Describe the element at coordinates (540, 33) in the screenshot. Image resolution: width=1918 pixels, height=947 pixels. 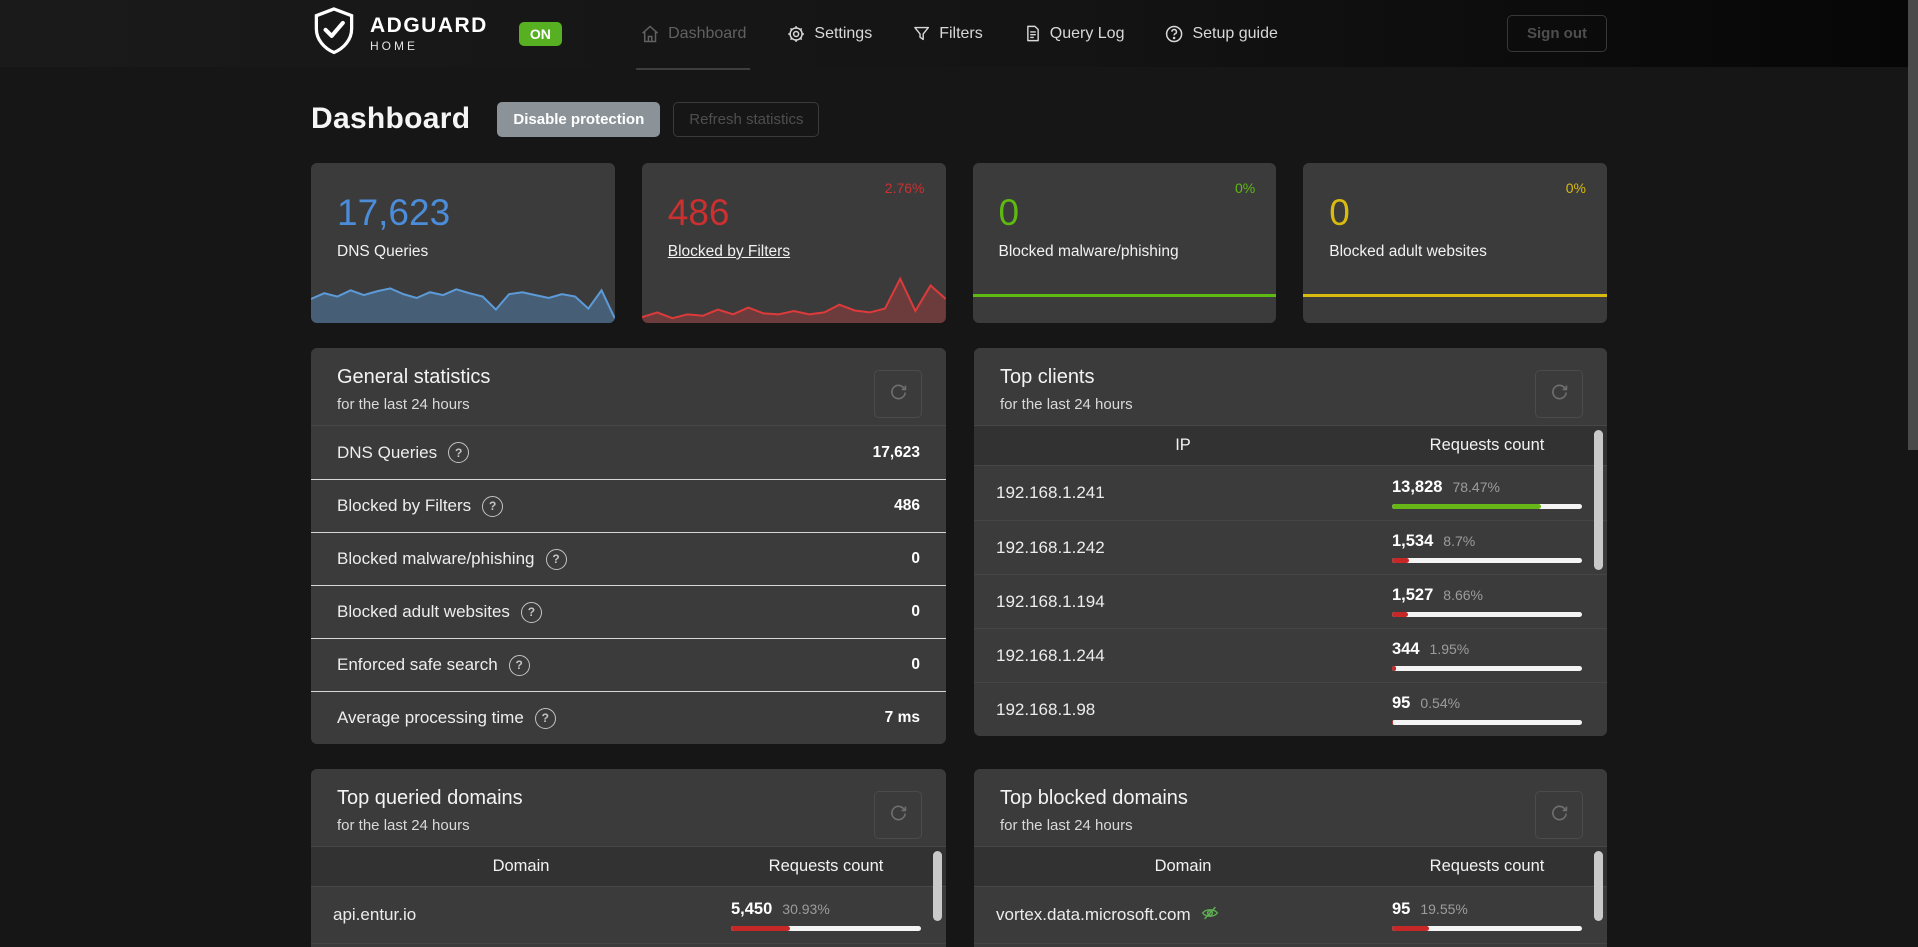
I see `protection-status-badge: ON` at that location.